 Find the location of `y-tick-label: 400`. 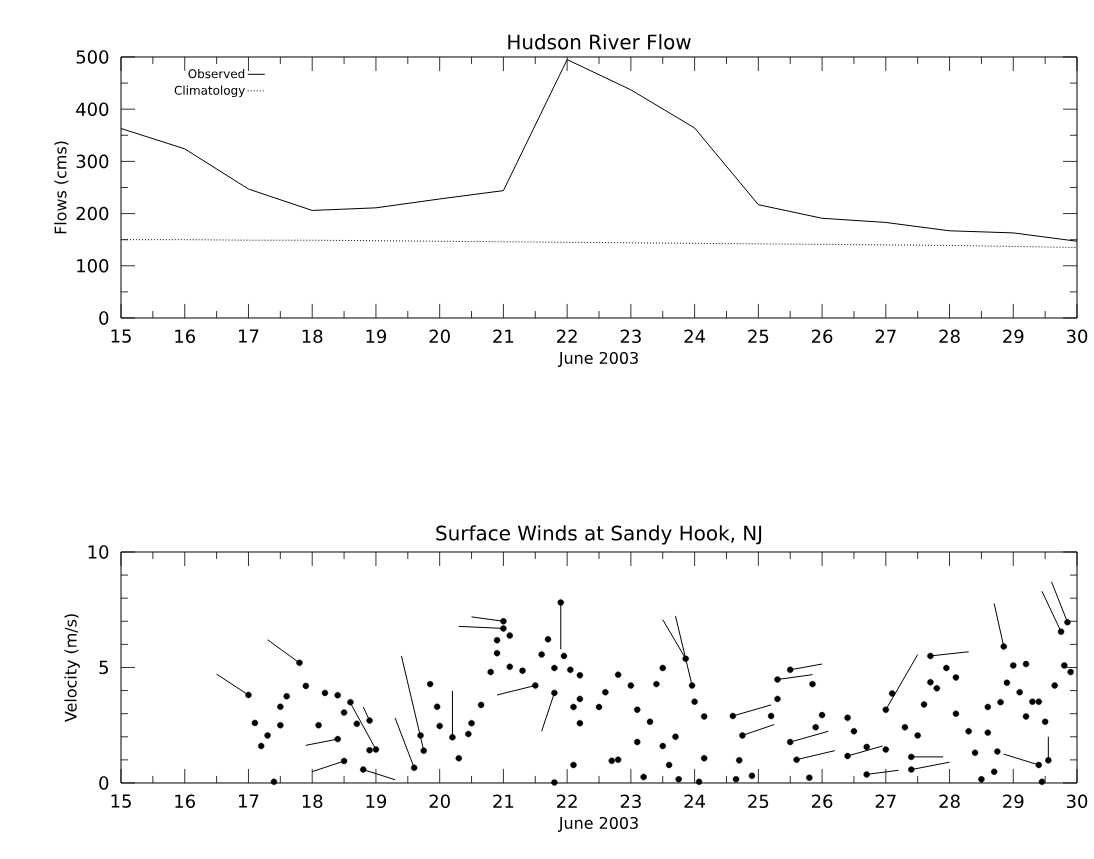

y-tick-label: 400 is located at coordinates (92, 109).